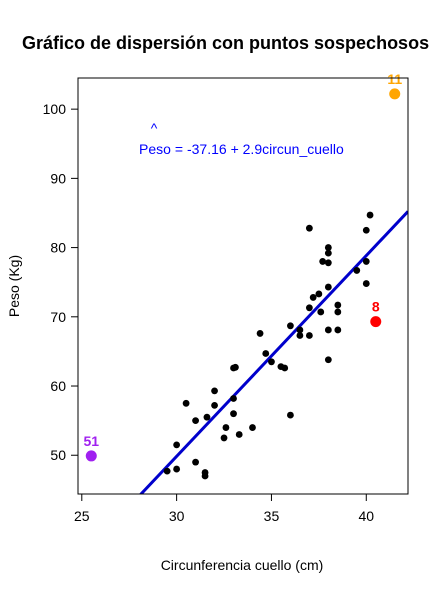 This screenshot has height=594, width=448. I want to click on y-tick-label: 90, so click(58, 178).